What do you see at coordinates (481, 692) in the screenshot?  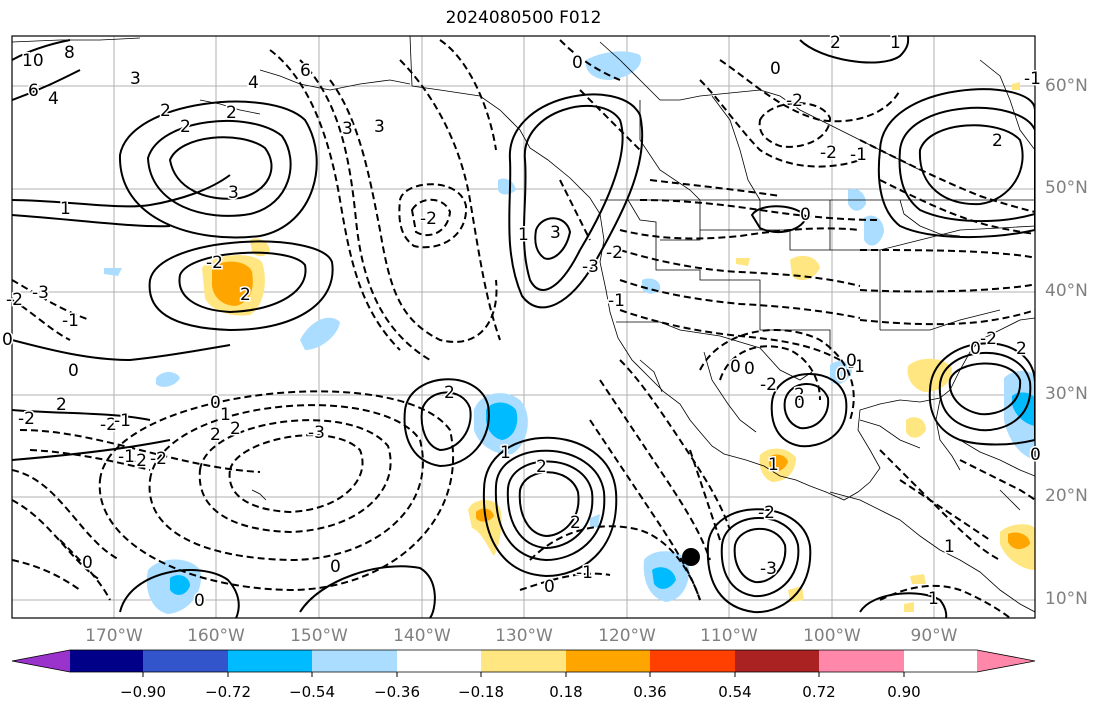 I see `colorbar-tick-label: −0.18` at bounding box center [481, 692].